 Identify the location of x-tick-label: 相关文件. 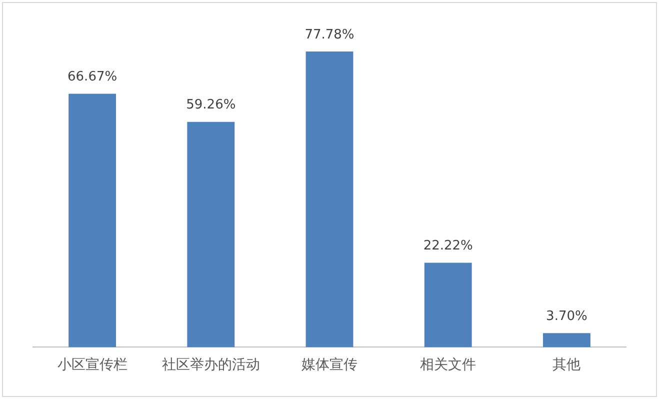
(448, 365).